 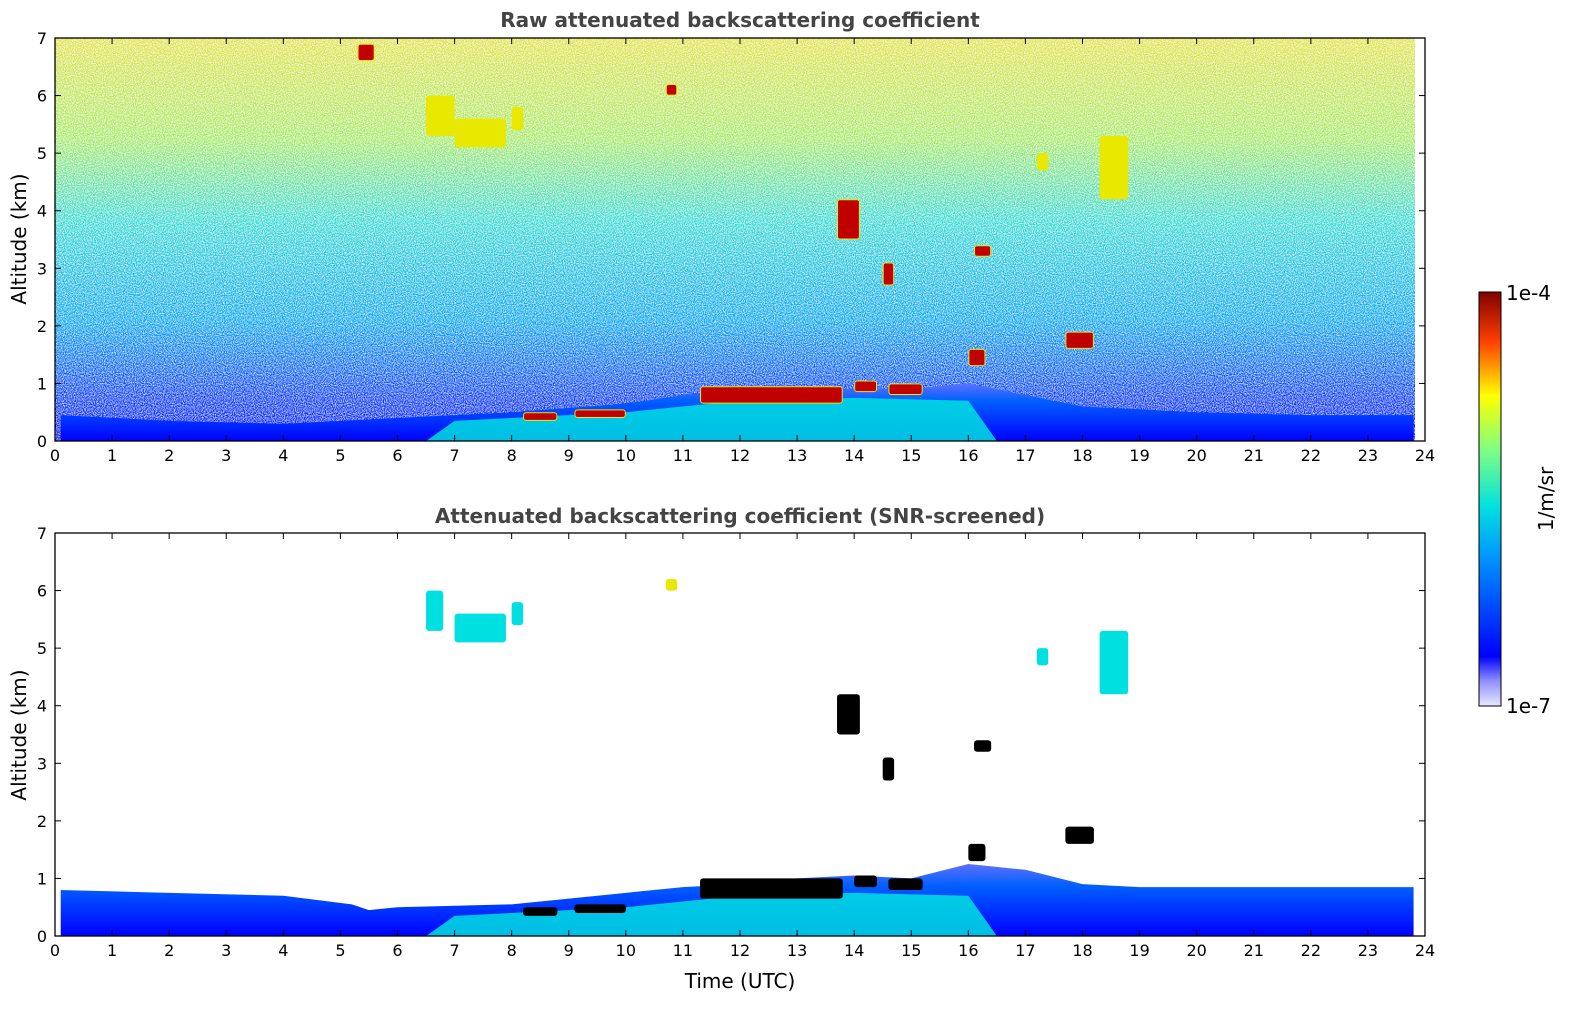 What do you see at coordinates (1518, 499) in the screenshot?
I see `colorbar: 1e-4 1e-7 1/m/sr` at bounding box center [1518, 499].